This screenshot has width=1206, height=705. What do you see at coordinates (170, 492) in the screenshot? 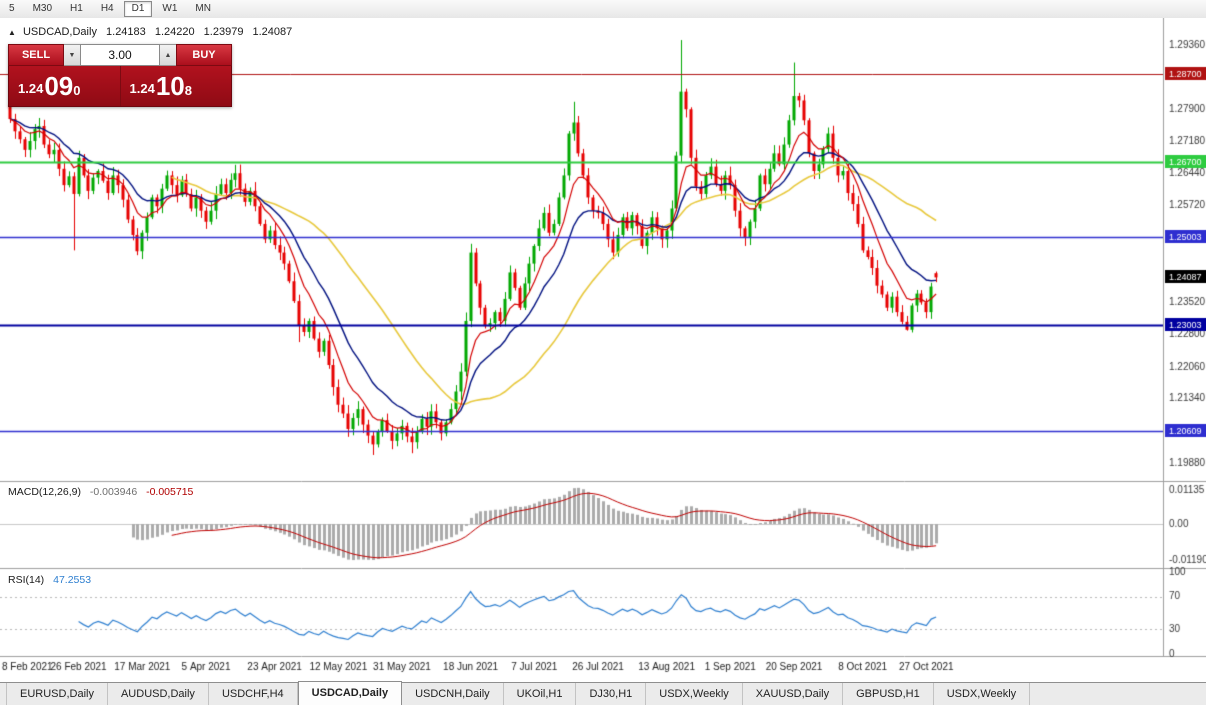
I see `macd-signal-value: -0.005715` at bounding box center [170, 492].